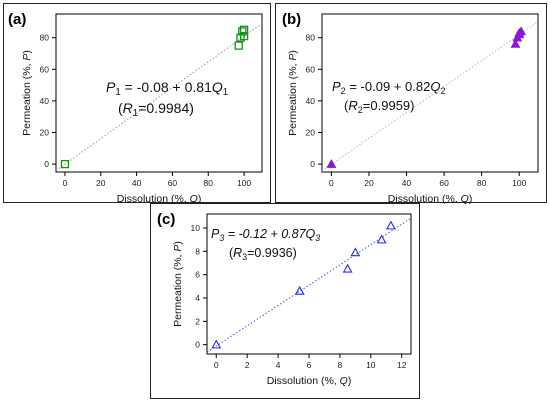 The height and width of the screenshot is (402, 550). Describe the element at coordinates (379, 106) in the screenshot. I see `r-value: (R2=0.9959)` at that location.